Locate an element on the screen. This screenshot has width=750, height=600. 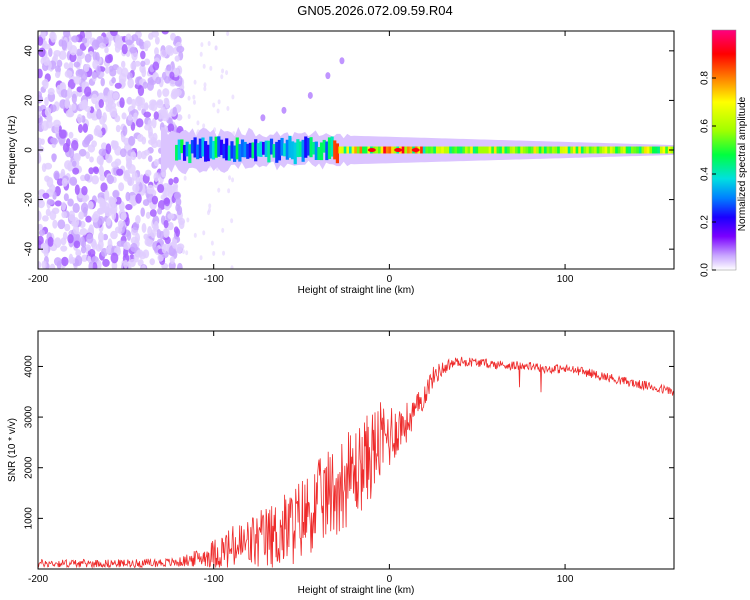
x-tick-label: 100 is located at coordinates (565, 279).